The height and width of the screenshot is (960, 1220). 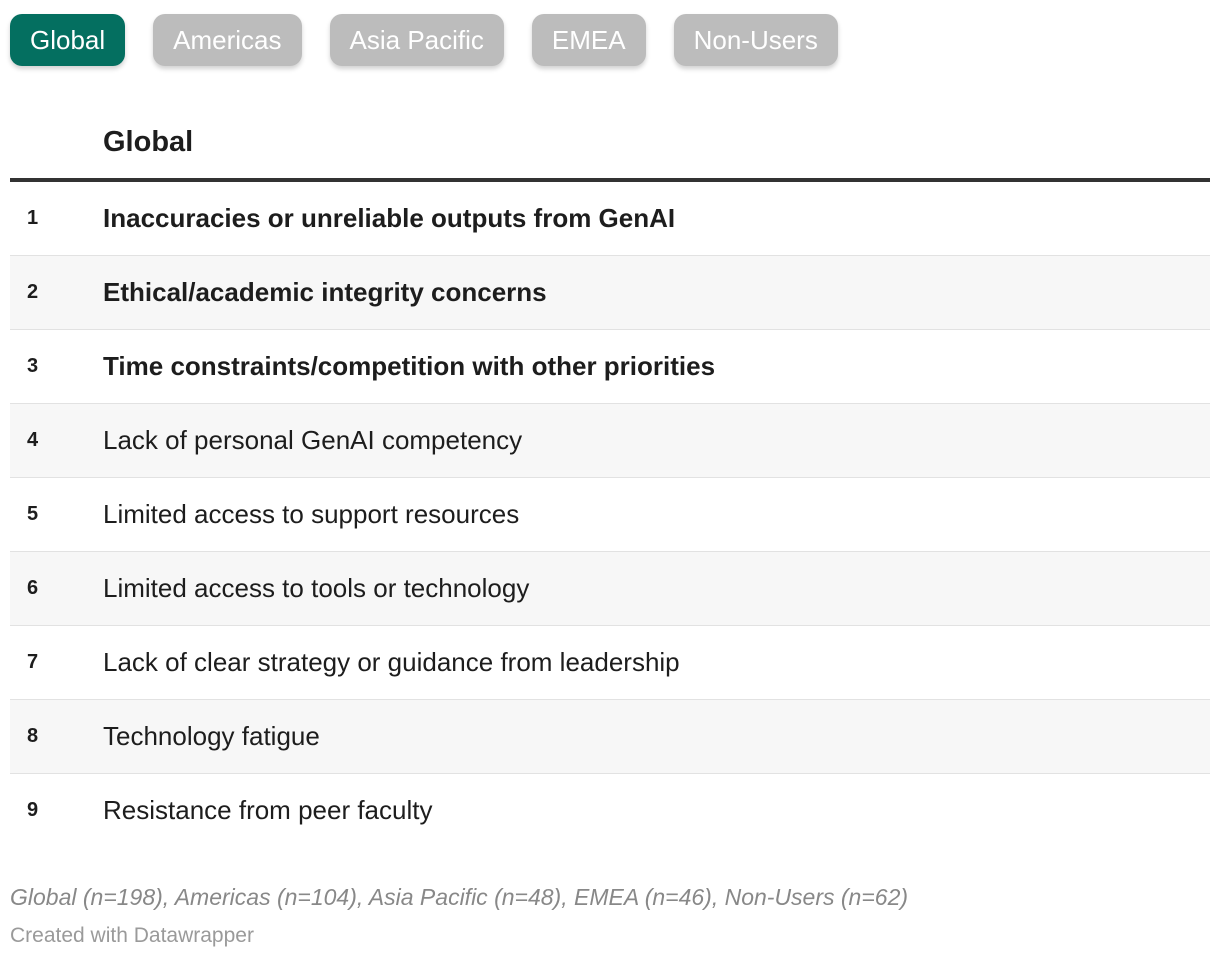 I want to click on tab-emea: EMEA, so click(x=588, y=40).